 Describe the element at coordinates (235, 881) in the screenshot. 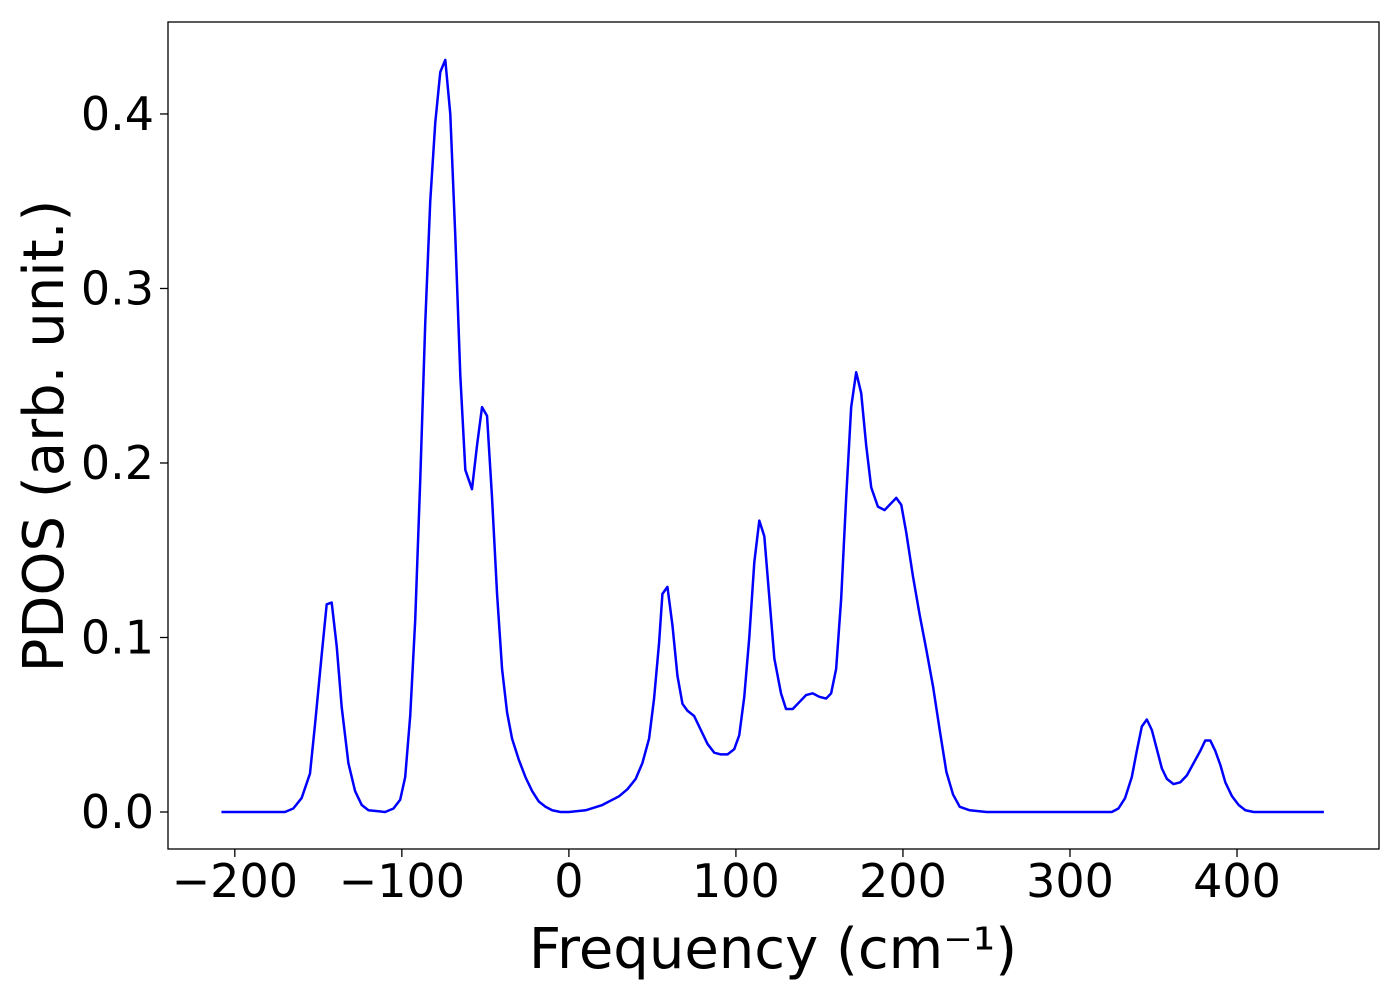

I see `x-tick-label: −200` at that location.